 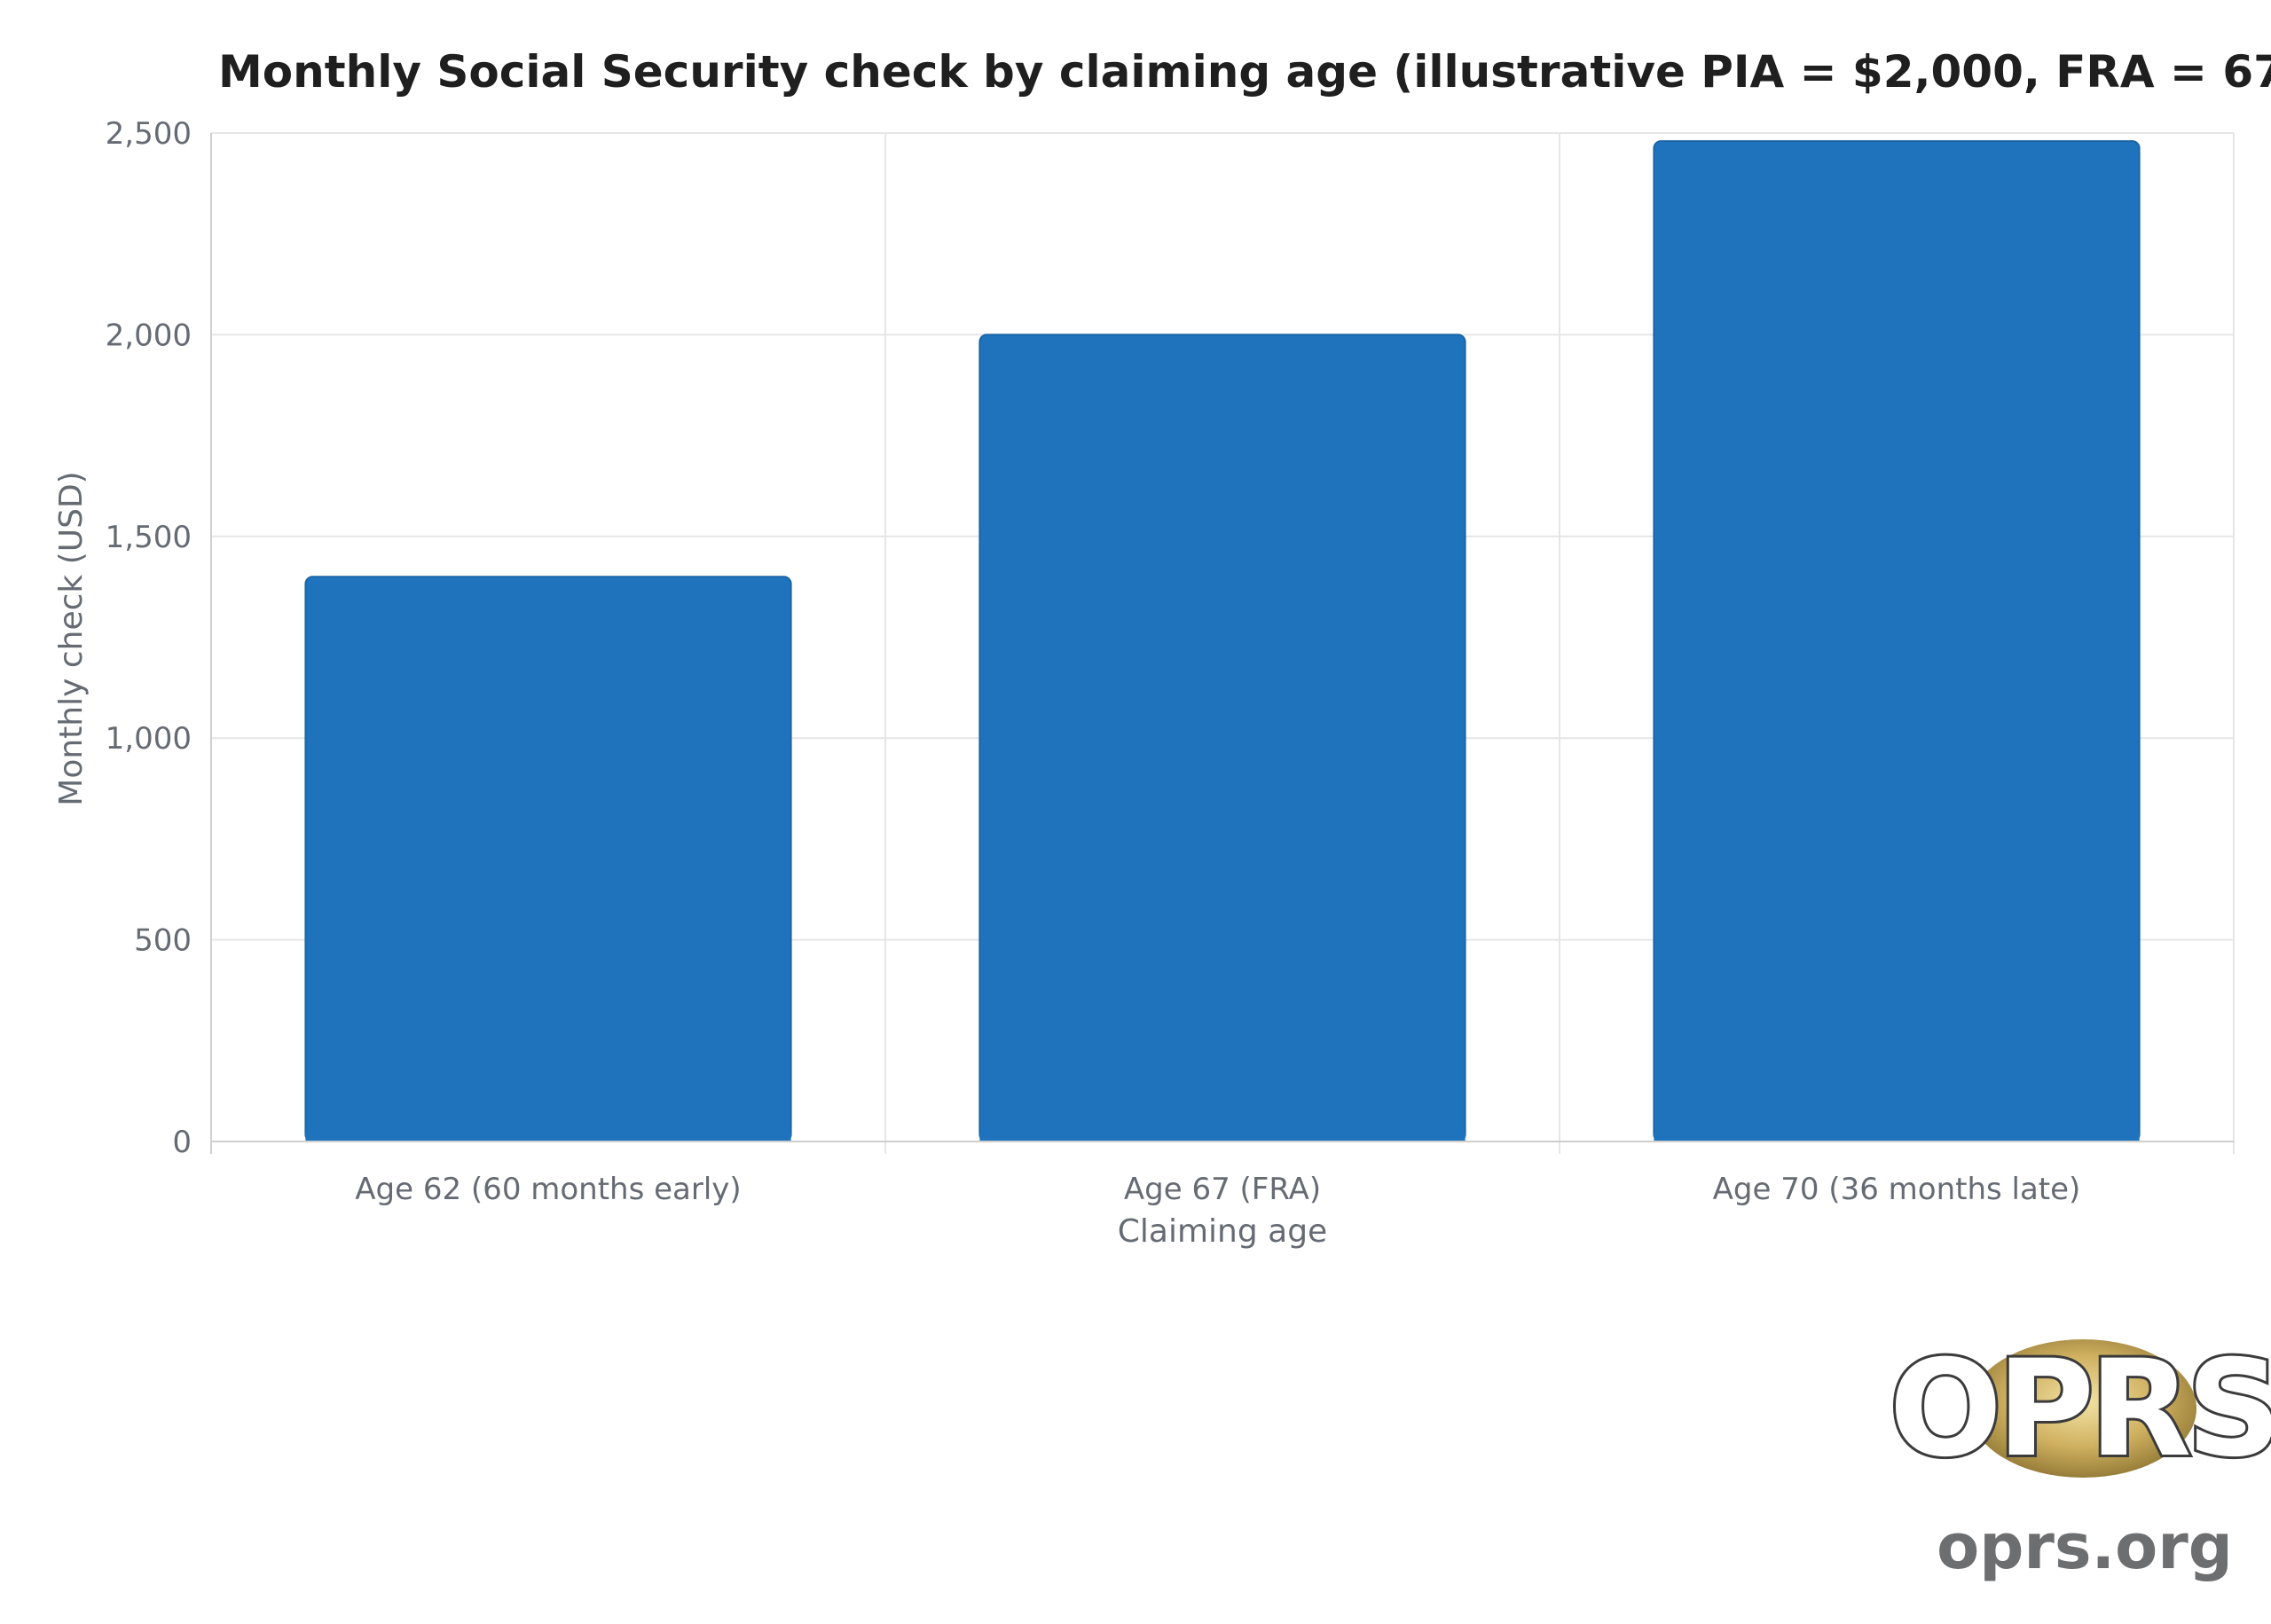 What do you see at coordinates (149, 538) in the screenshot?
I see `y-tick-label: 1,500` at bounding box center [149, 538].